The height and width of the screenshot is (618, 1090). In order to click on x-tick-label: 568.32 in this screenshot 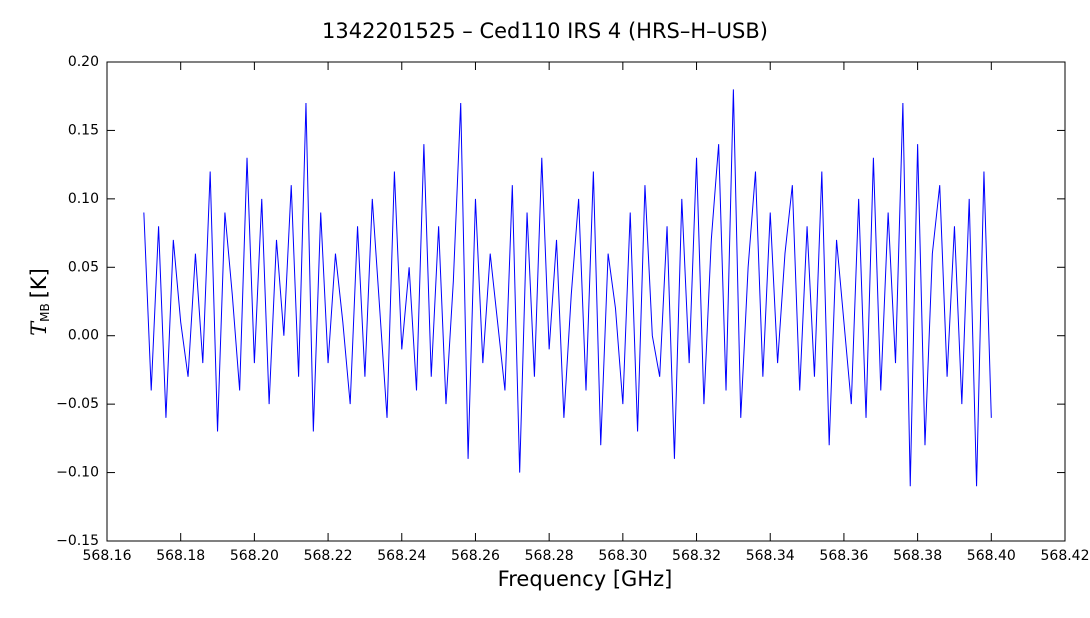, I will do `click(696, 556)`.